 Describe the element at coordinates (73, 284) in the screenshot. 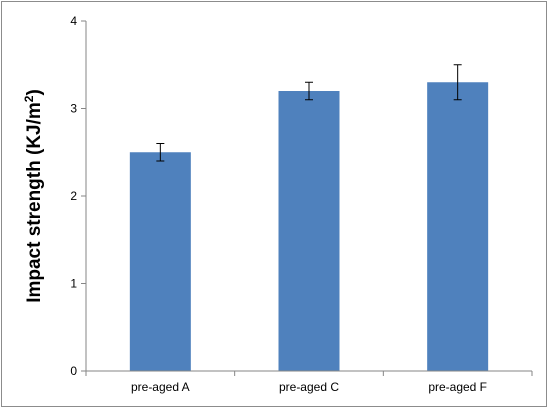

I see `y-tick-label: 1` at that location.